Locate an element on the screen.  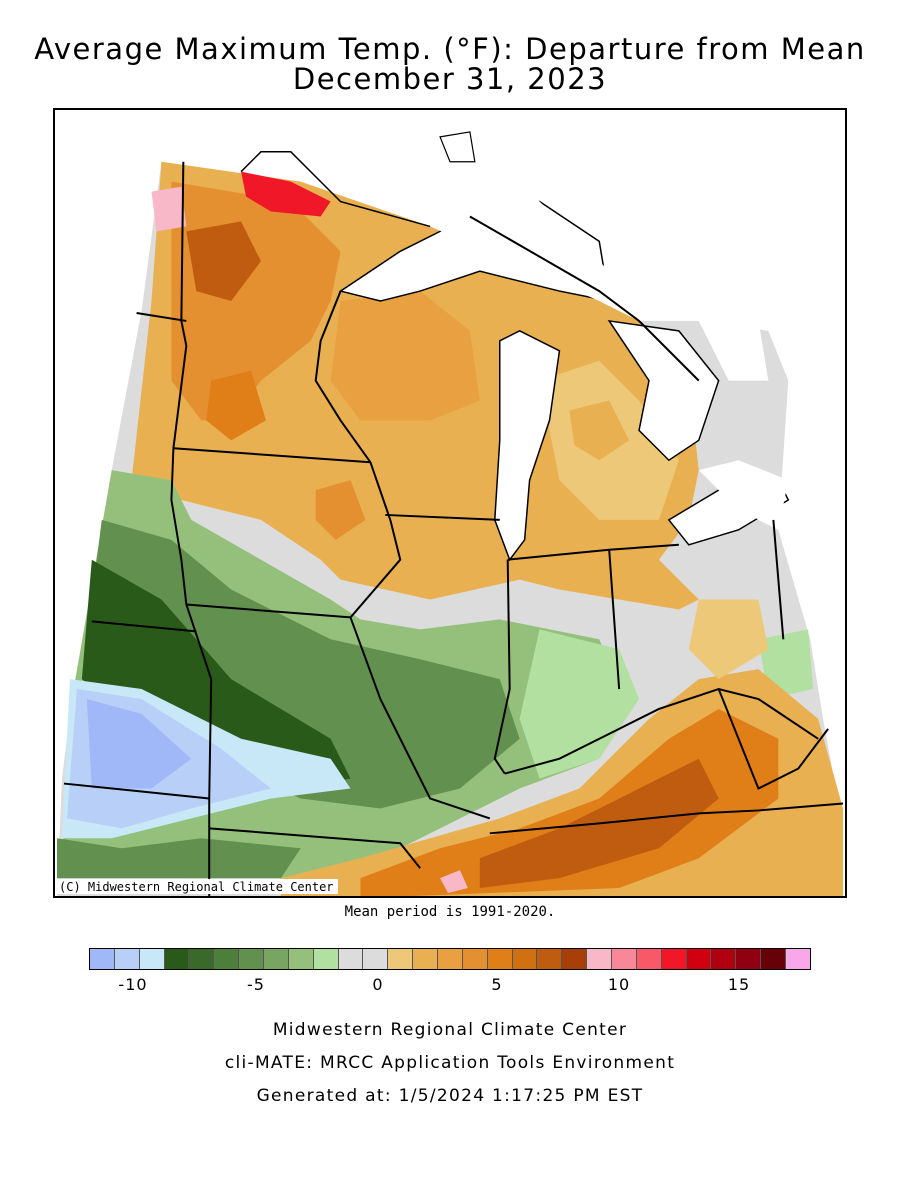
border-mi-in-oh is located at coordinates (593, 552).